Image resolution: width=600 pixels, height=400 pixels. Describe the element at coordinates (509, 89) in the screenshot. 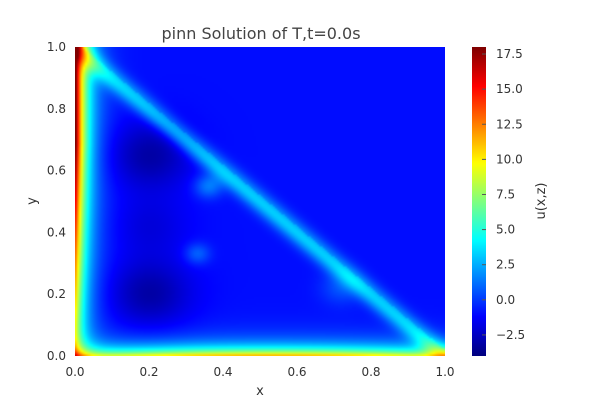

I see `colorbar-tick-label: 15.0` at that location.